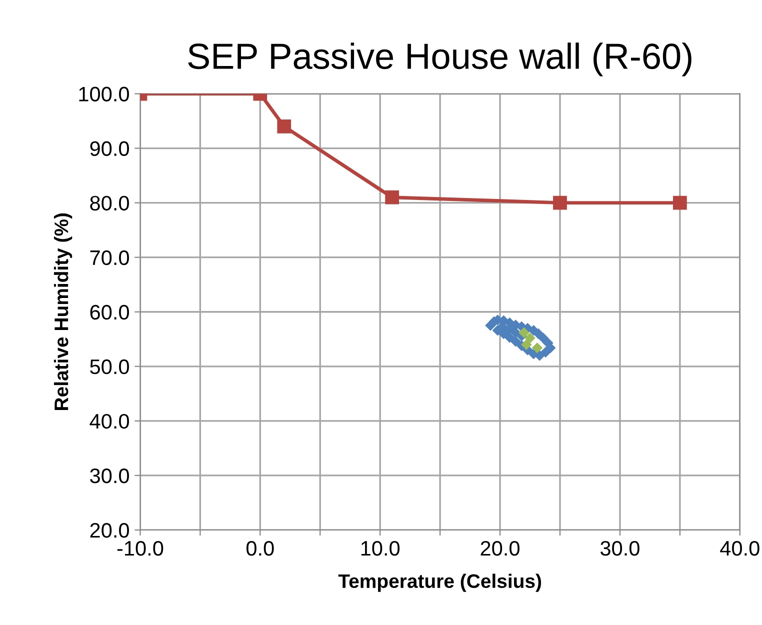  Describe the element at coordinates (109, 148) in the screenshot. I see `y-tick-label: 90.0` at that location.